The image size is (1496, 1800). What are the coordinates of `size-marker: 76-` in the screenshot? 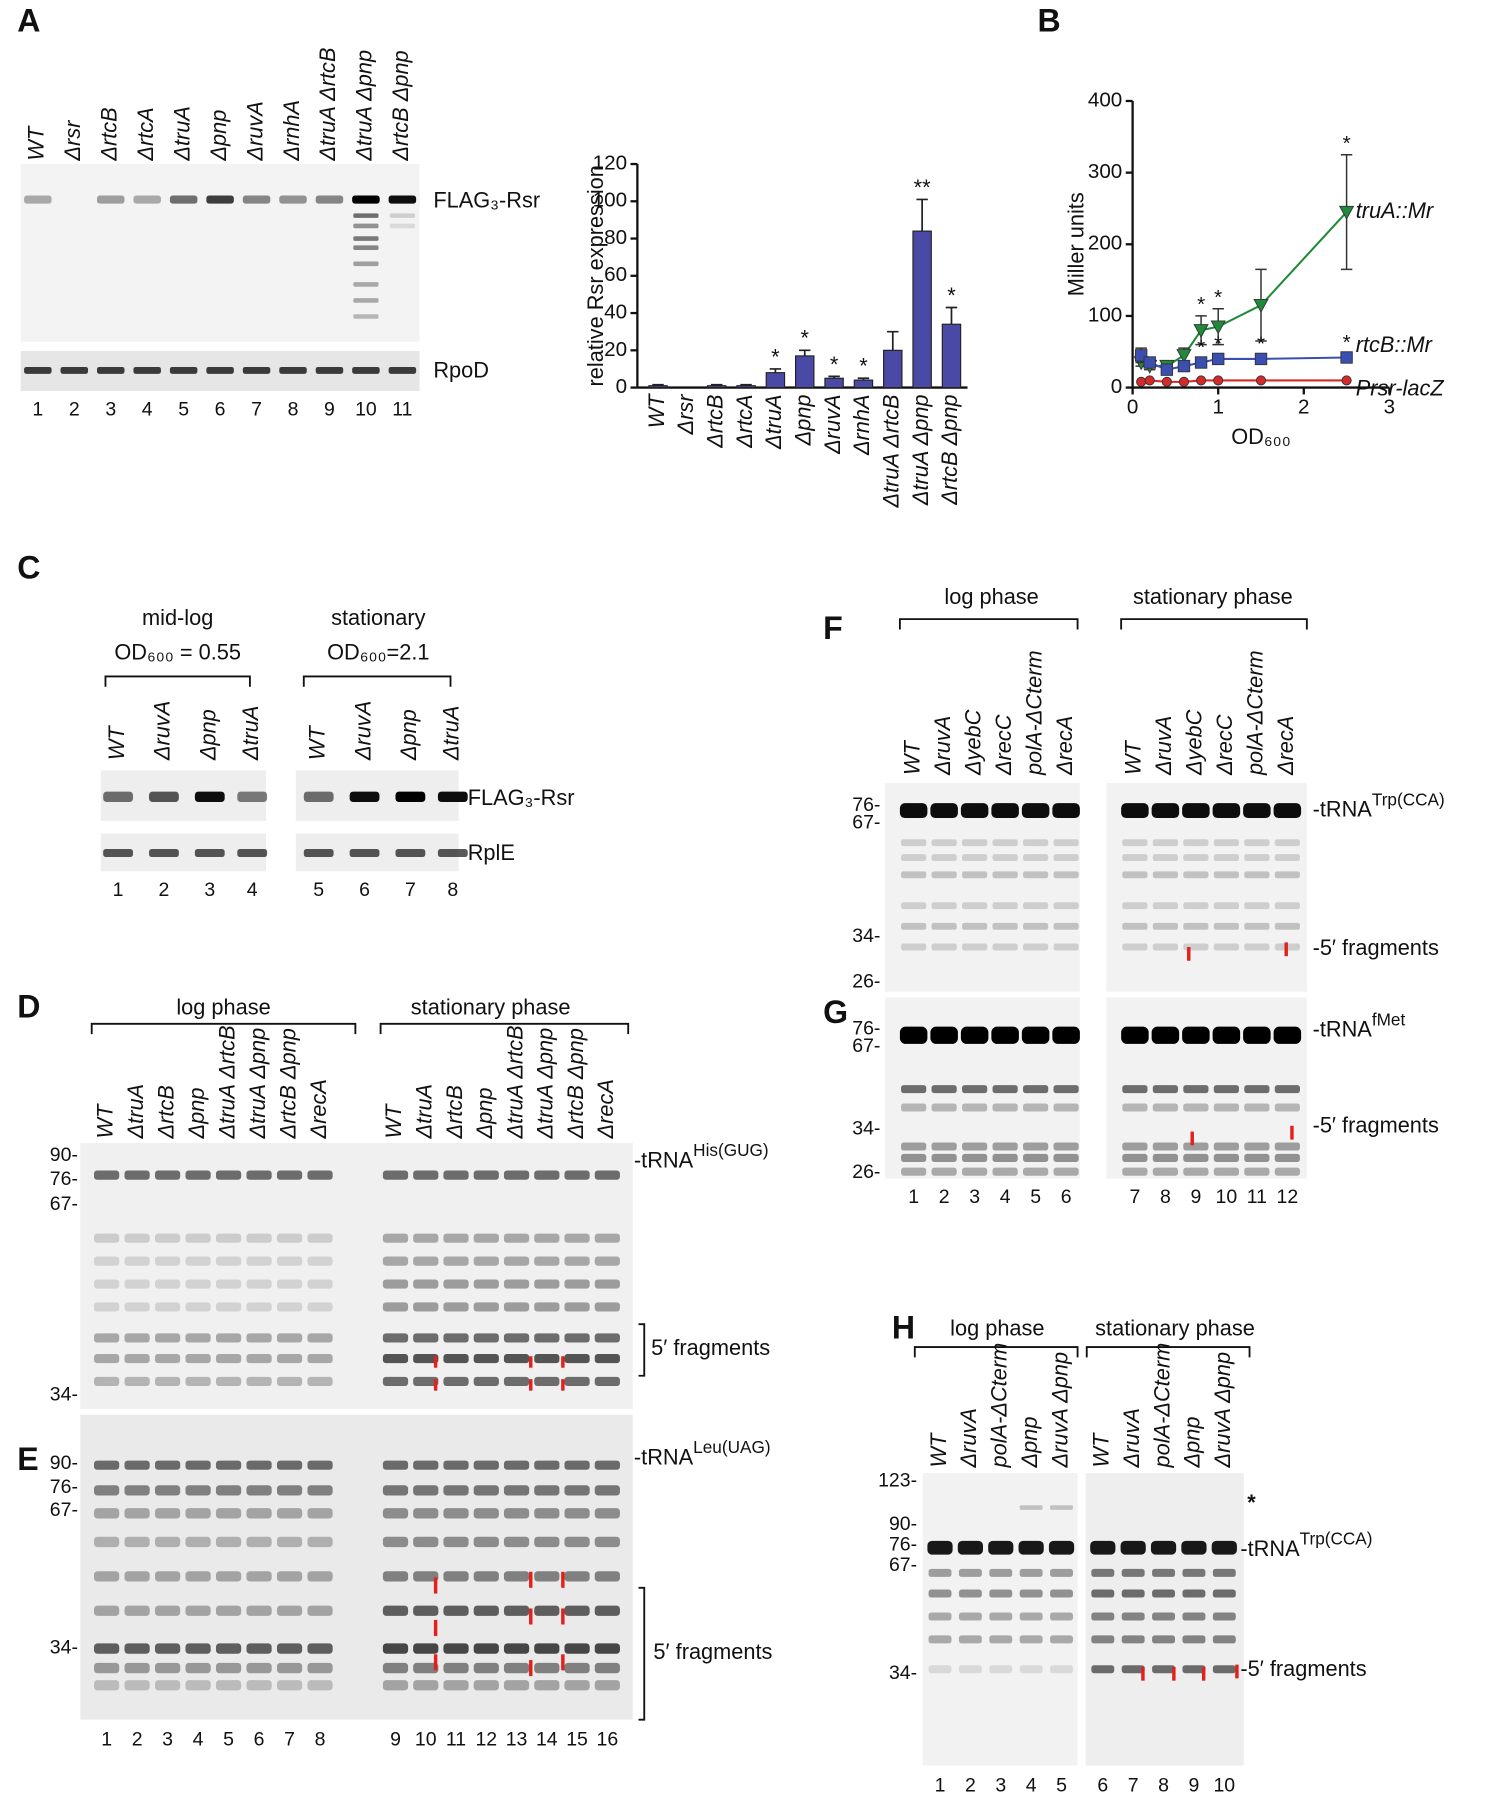 It's located at (64, 1487).